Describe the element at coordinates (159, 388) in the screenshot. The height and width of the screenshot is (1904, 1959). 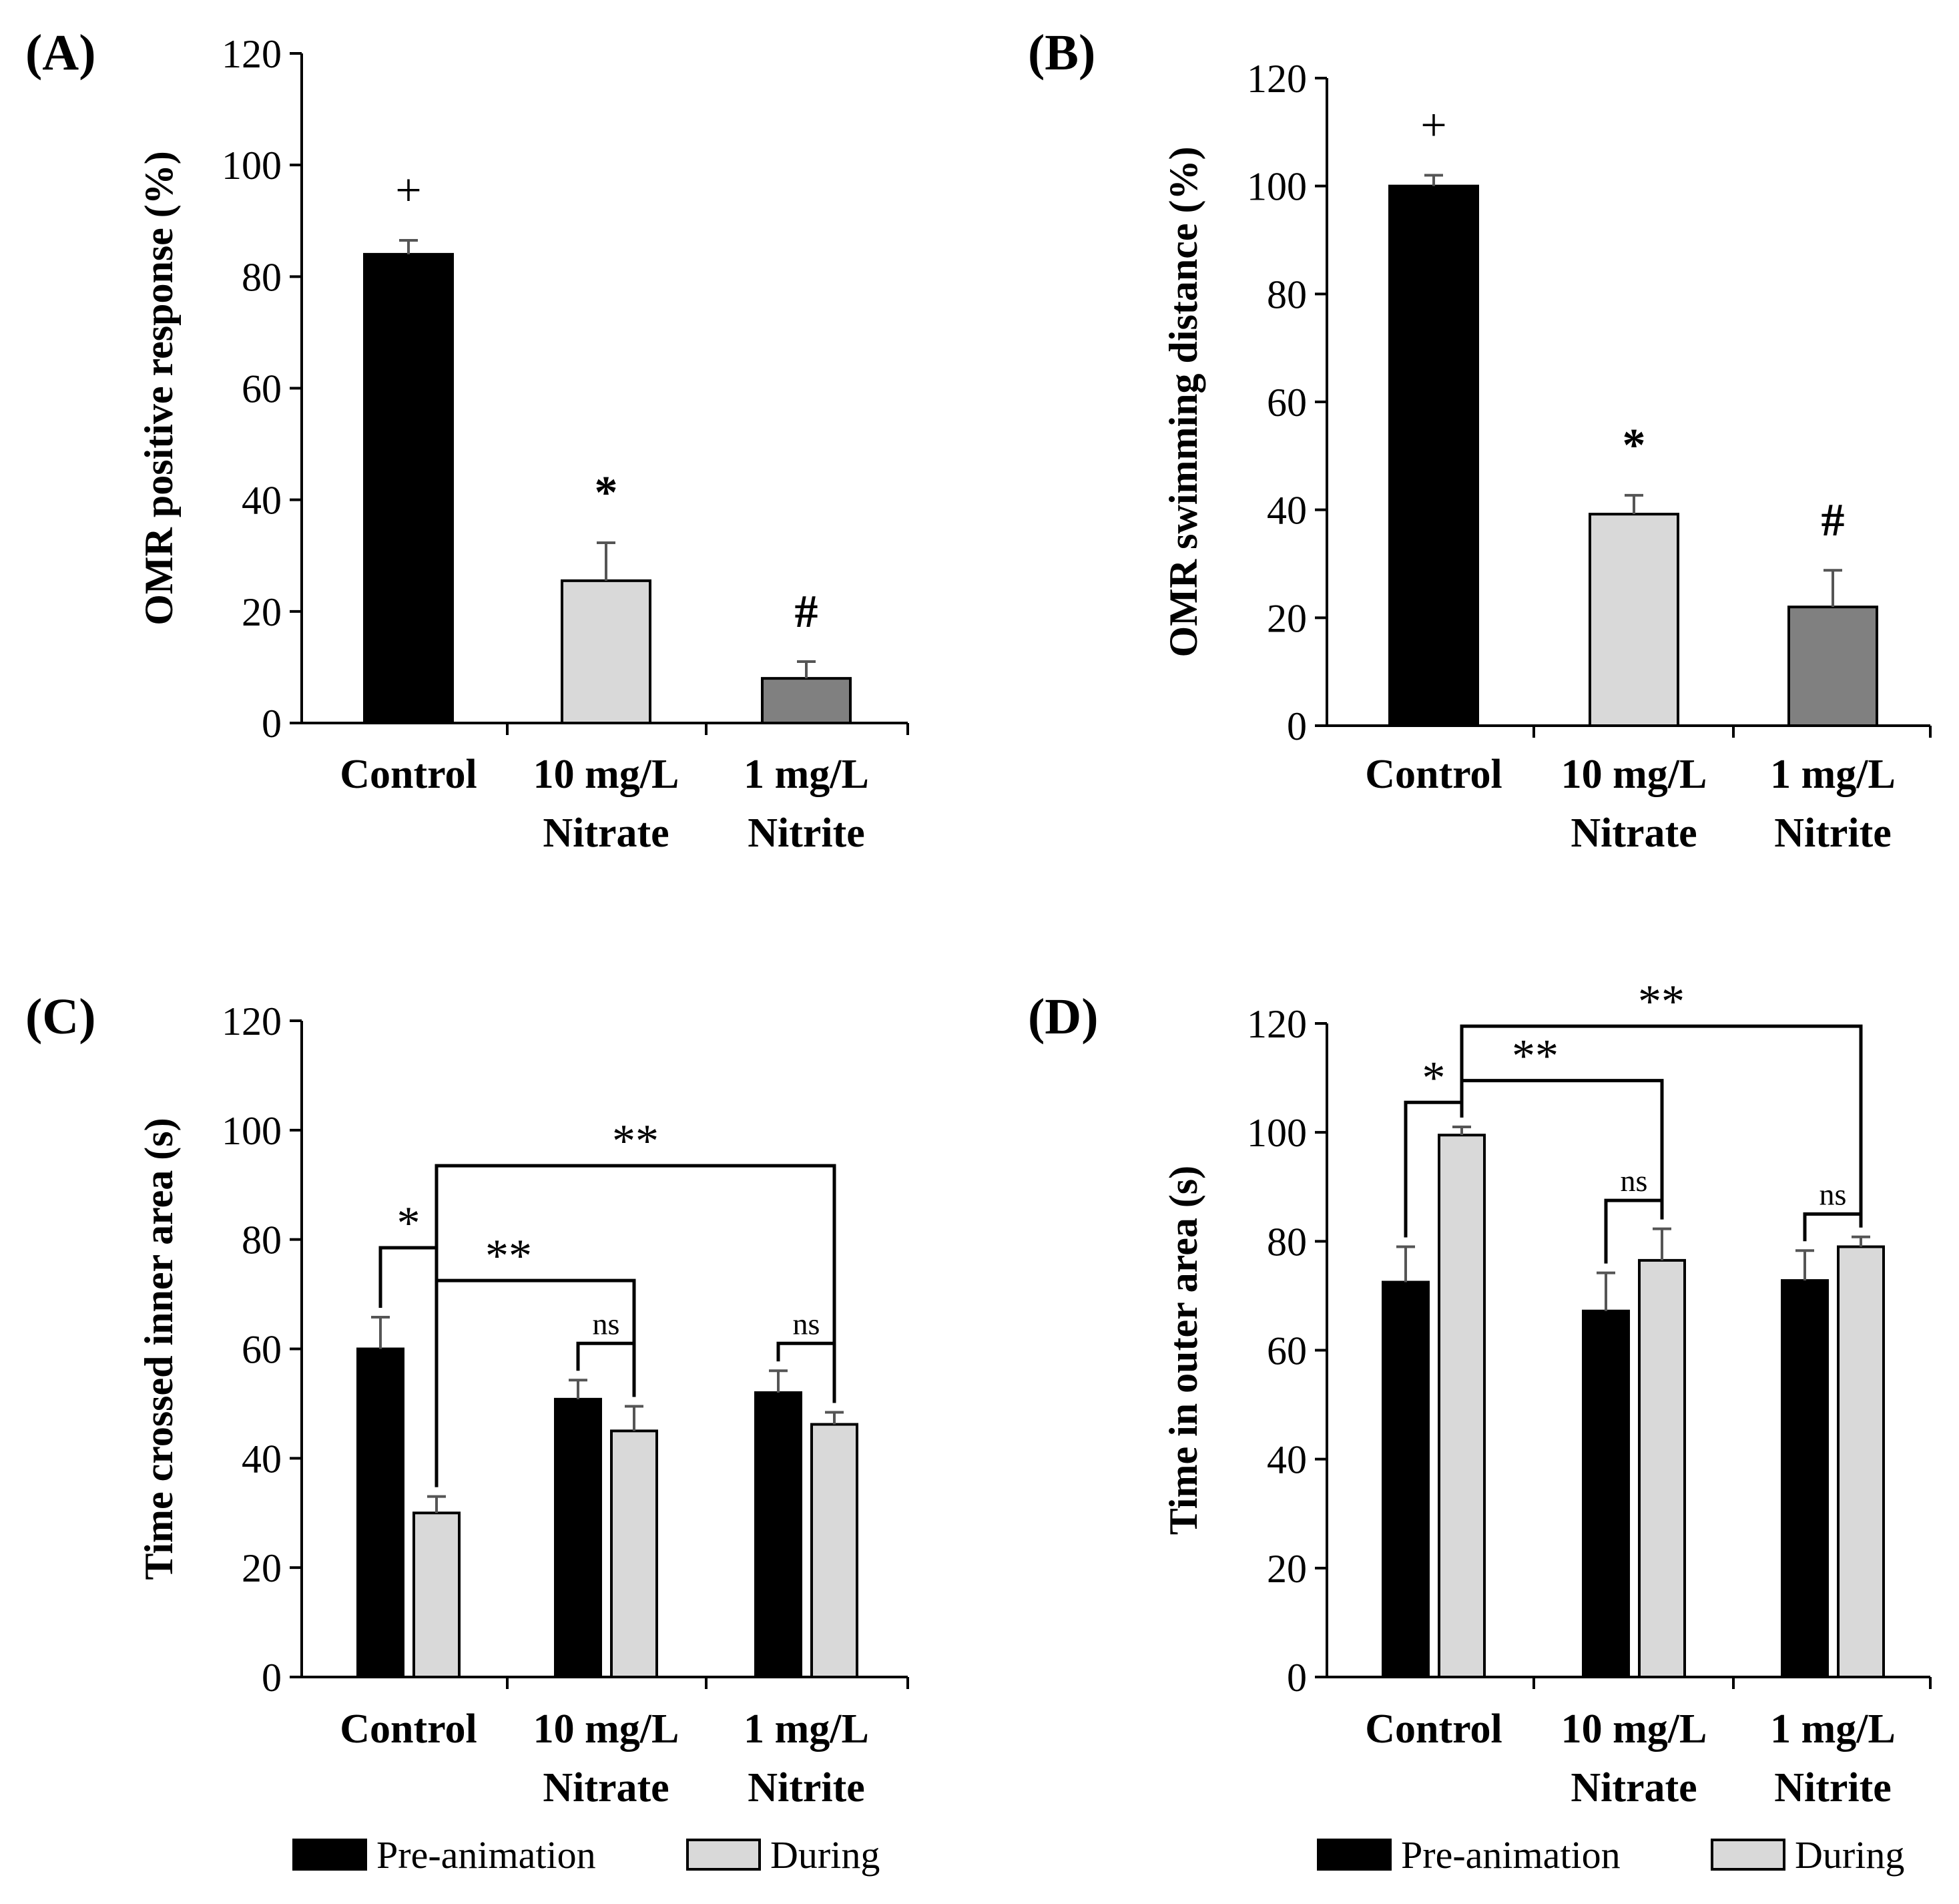
I see `y-axis-title: OMR positive response (%)` at that location.